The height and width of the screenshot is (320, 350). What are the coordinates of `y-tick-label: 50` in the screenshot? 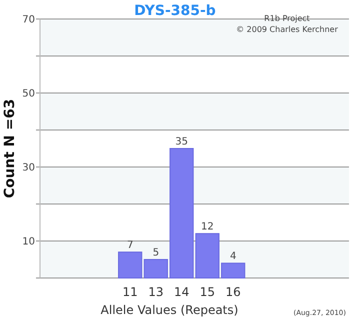 It's located at (28, 94).